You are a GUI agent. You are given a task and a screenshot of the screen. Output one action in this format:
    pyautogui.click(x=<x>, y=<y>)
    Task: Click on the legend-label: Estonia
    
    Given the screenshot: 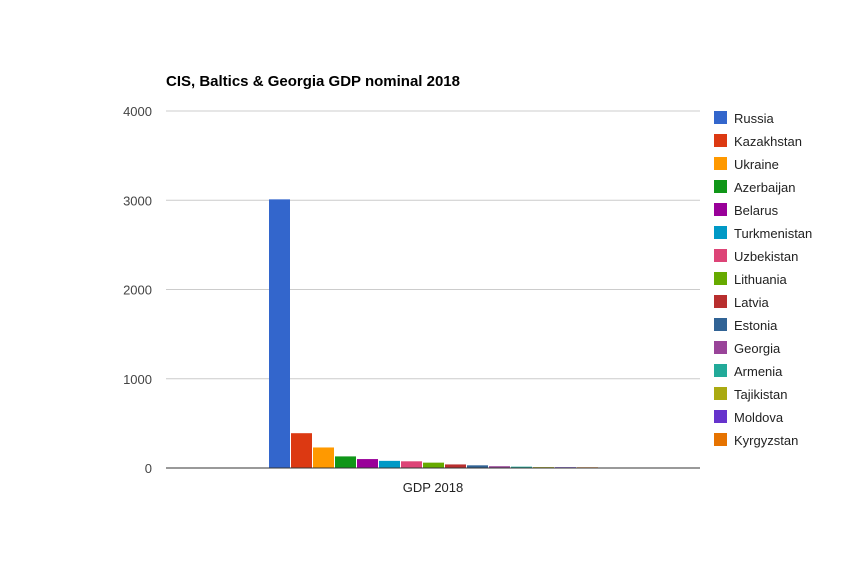 What is the action you would take?
    pyautogui.click(x=756, y=325)
    